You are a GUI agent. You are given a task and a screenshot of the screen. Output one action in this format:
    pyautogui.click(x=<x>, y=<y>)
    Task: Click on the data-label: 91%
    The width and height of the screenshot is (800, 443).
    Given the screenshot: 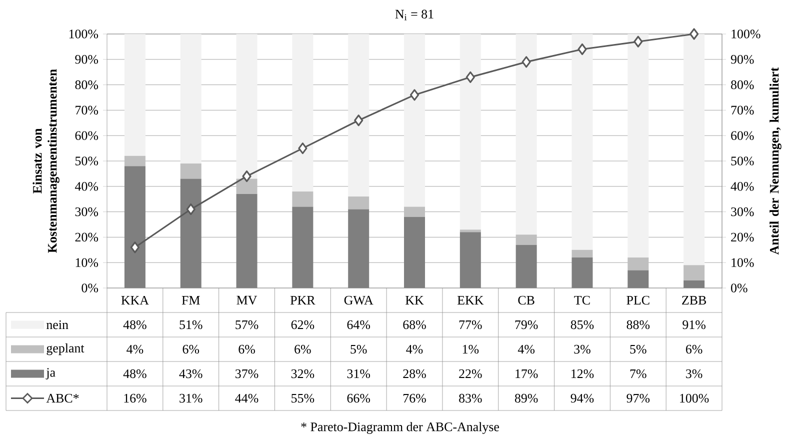 What is the action you would take?
    pyautogui.click(x=694, y=325)
    